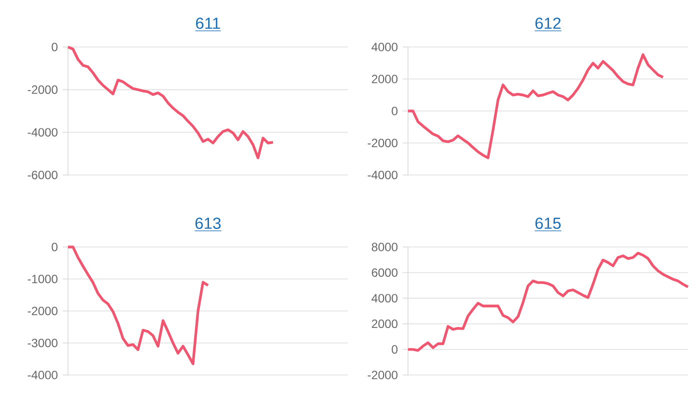  Describe the element at coordinates (208, 23) in the screenshot. I see `chart-title: 611` at that location.